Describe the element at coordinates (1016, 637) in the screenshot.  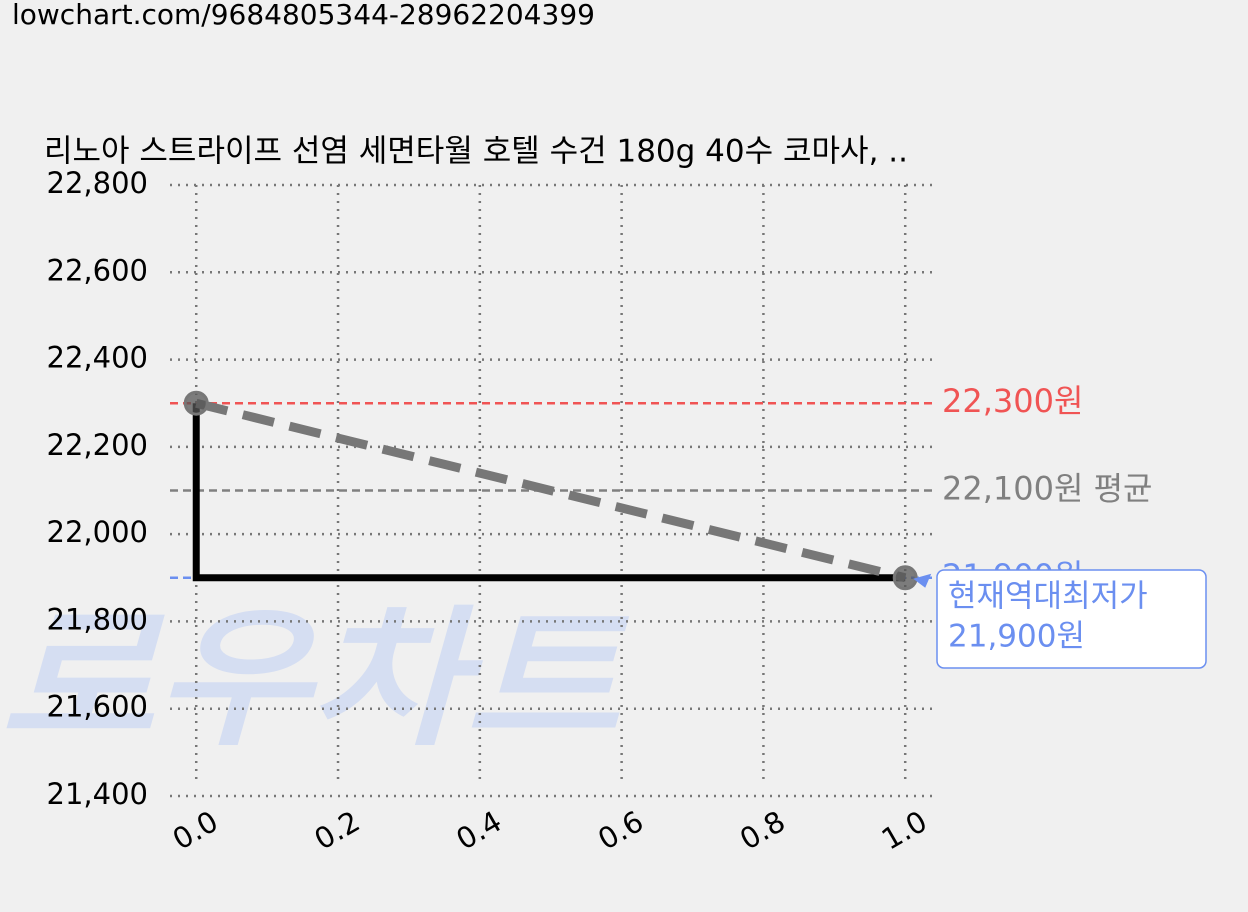
I see `annotation-text: 21,900원` at that location.